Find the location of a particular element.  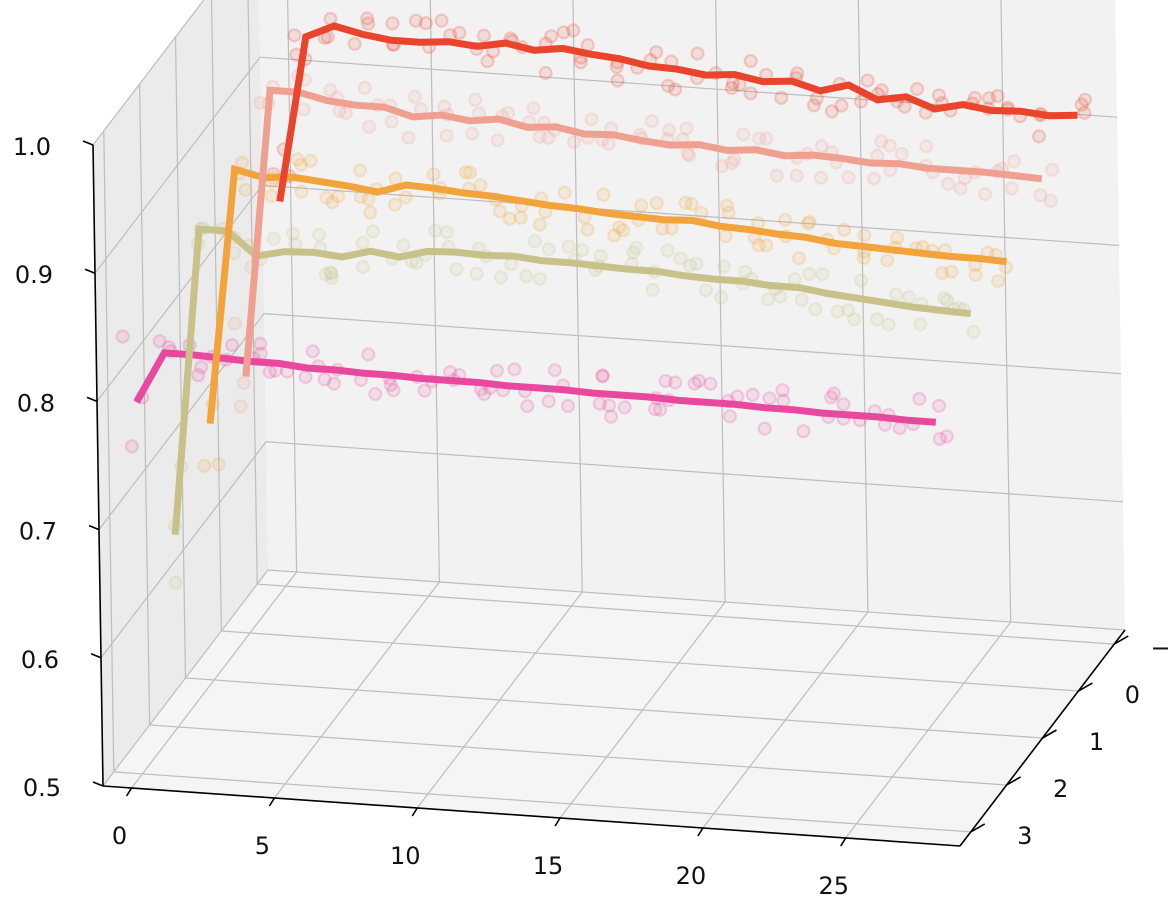

y-tick-label: 2 is located at coordinates (1060, 789).